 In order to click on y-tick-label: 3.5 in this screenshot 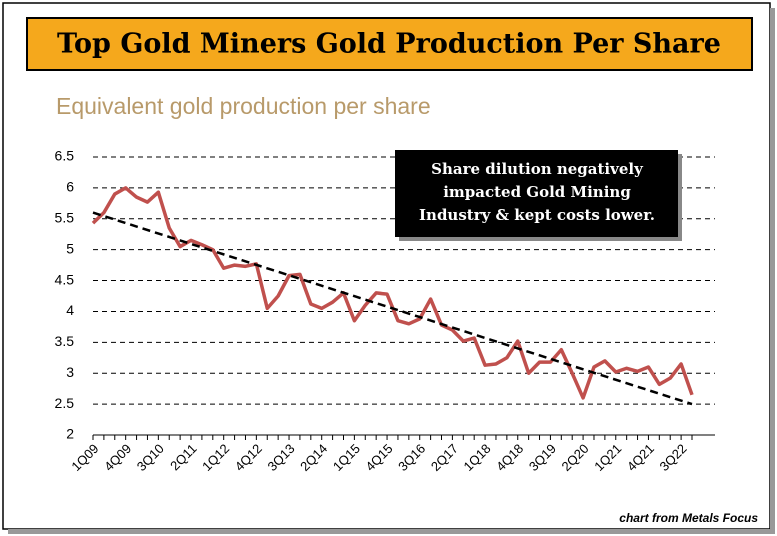, I will do `click(65, 341)`.